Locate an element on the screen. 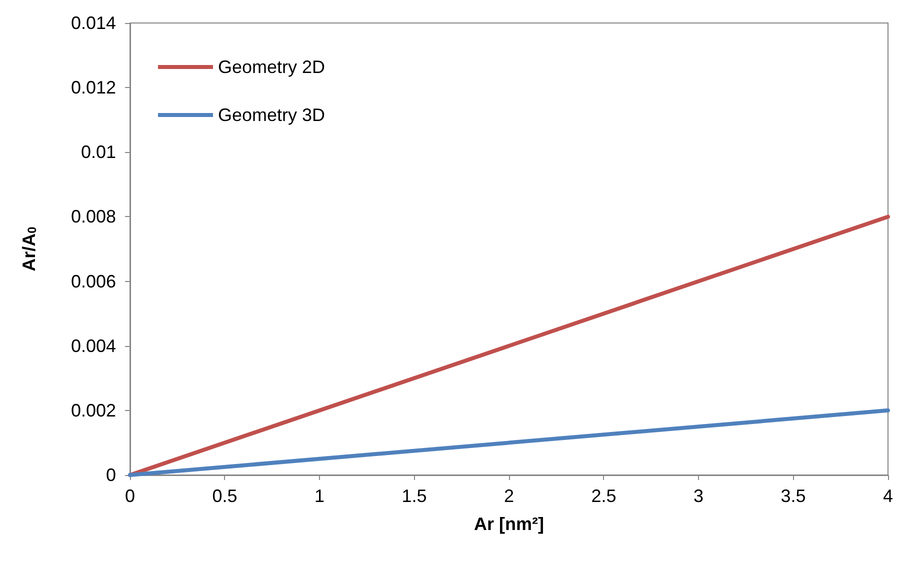 This screenshot has height=565, width=904. y-tick-label: 0.012 is located at coordinates (93, 88).